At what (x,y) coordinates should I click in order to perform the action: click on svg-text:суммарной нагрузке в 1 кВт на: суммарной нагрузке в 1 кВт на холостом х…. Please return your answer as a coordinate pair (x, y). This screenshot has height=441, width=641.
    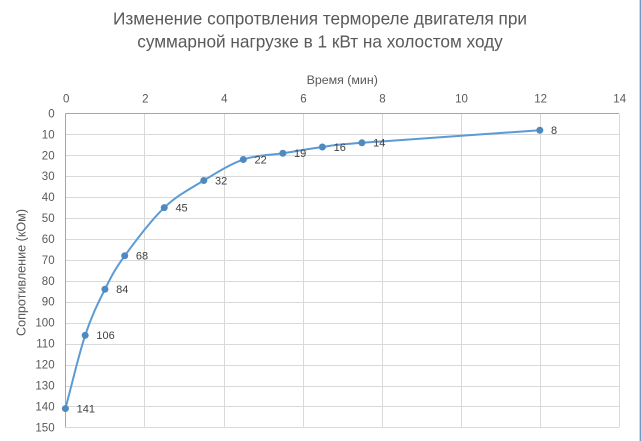
    Looking at the image, I should click on (320, 41).